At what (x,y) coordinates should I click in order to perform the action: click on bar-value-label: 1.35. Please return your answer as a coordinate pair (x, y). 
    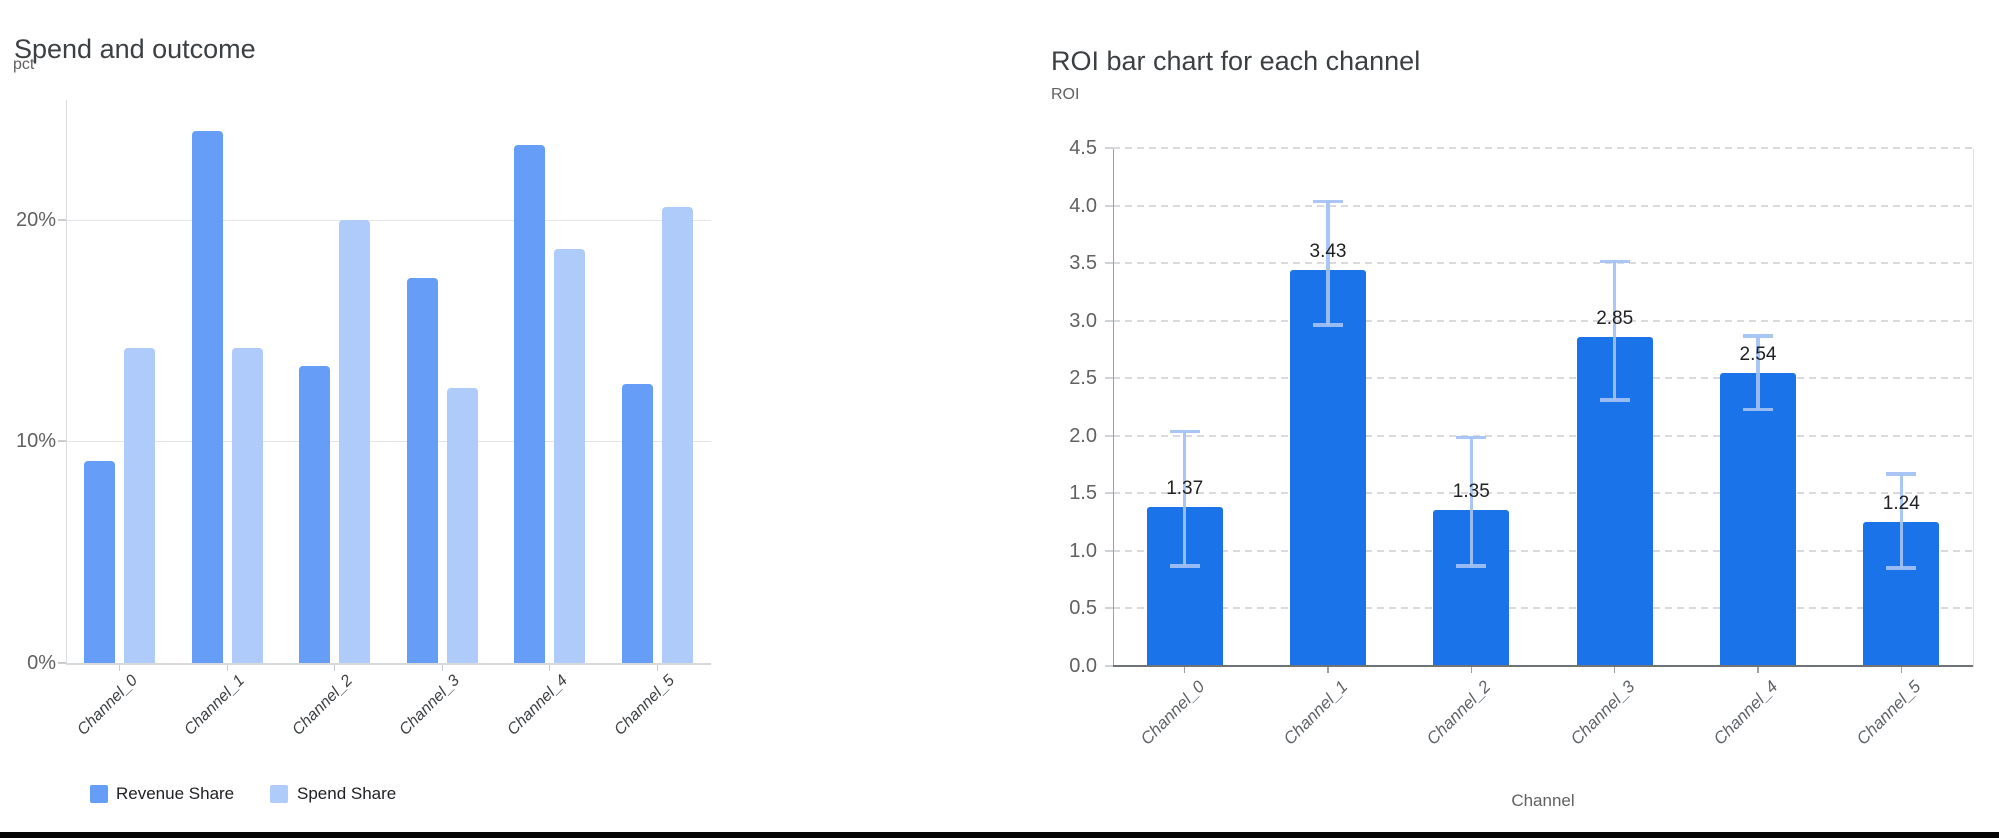
    Looking at the image, I should click on (1471, 491).